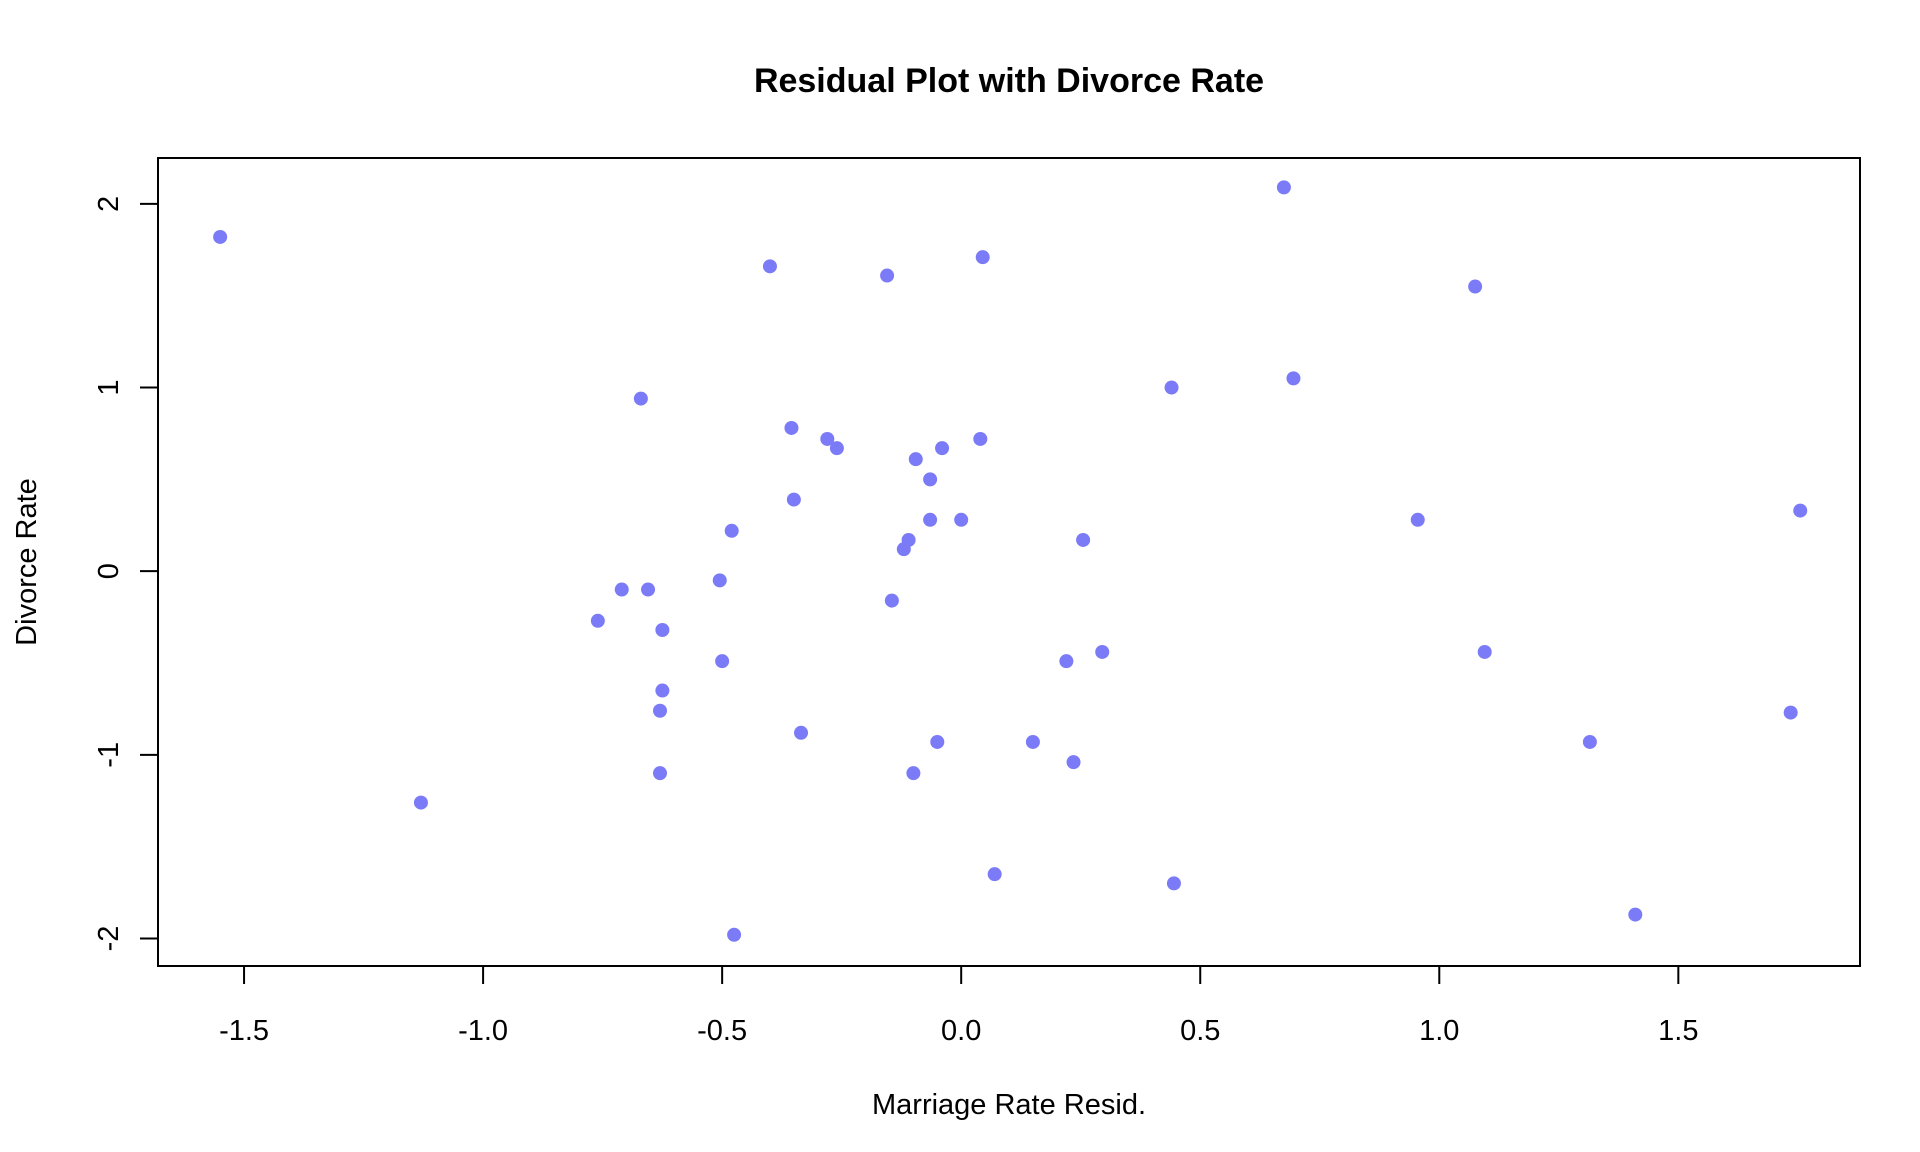 Image resolution: width=1920 pixels, height=1152 pixels. I want to click on y-tick-label: 0, so click(109, 571).